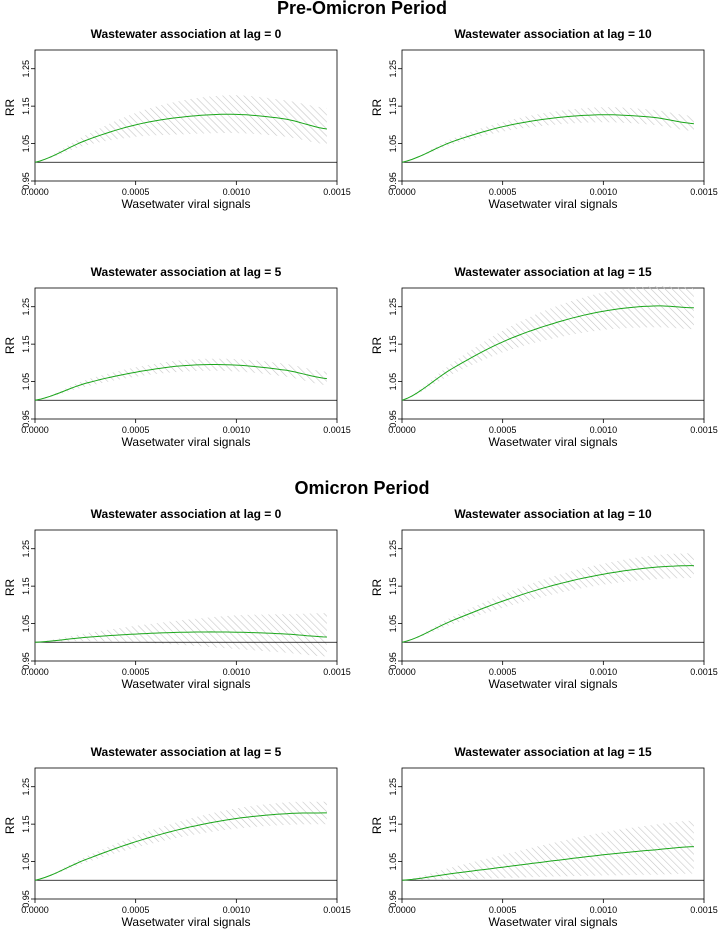  What do you see at coordinates (186, 34) in the screenshot?
I see `panel-title: Wastewater association at lag = 0` at bounding box center [186, 34].